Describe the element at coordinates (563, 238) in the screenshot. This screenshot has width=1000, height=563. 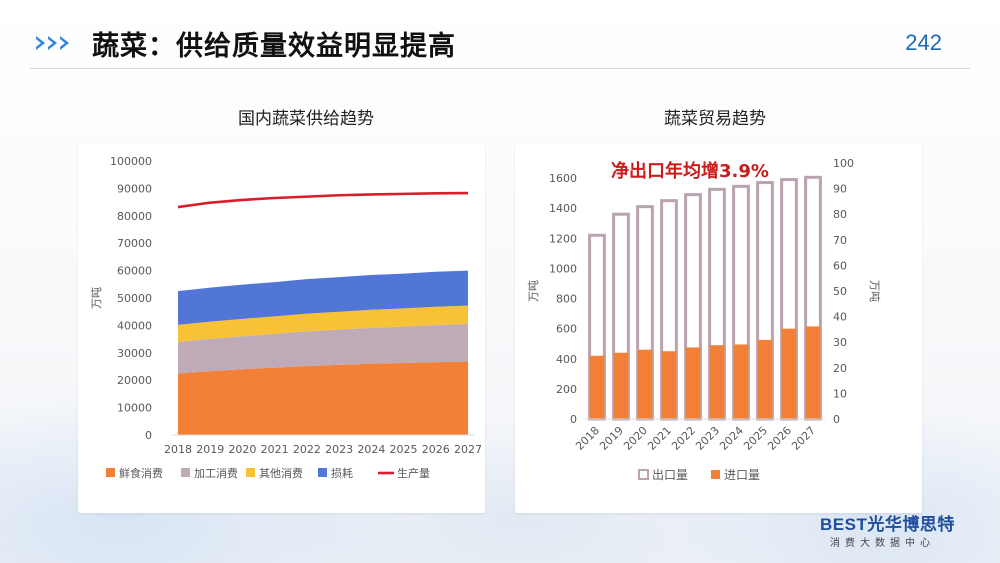
I see `y-tick-label: 1200` at that location.